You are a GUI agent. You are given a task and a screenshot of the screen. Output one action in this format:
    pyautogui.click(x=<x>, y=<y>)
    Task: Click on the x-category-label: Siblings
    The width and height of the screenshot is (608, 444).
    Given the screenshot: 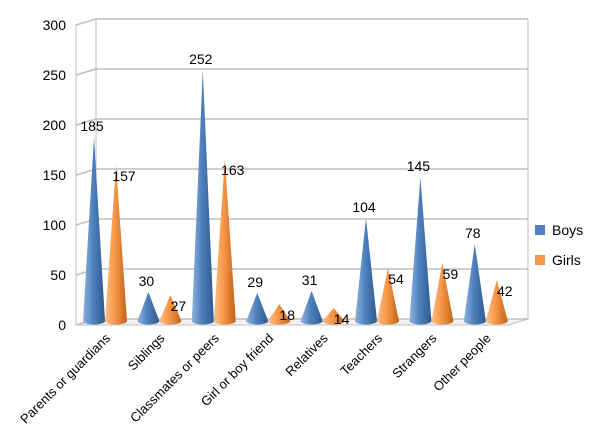 What is the action you would take?
    pyautogui.click(x=146, y=351)
    